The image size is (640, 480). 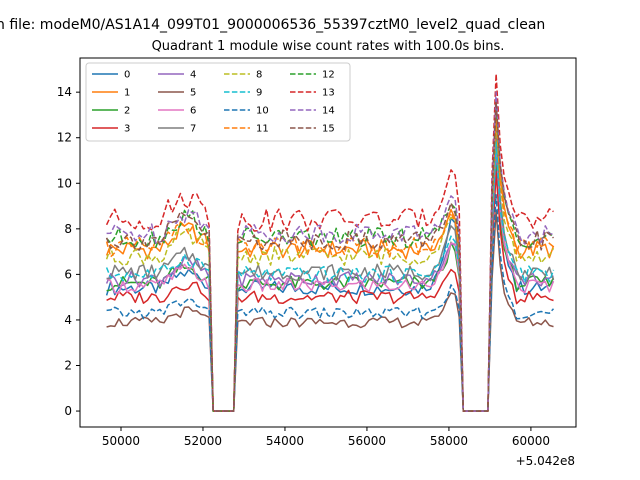 What do you see at coordinates (68, 274) in the screenshot?
I see `y-tick-label: 6` at bounding box center [68, 274].